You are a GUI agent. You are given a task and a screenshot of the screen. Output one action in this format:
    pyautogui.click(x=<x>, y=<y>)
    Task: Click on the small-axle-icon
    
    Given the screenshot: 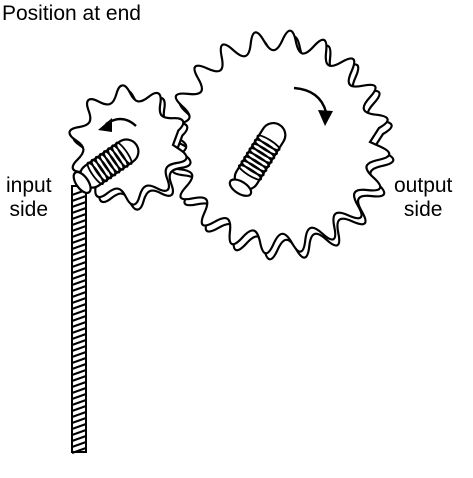 What is the action you would take?
    pyautogui.click(x=106, y=166)
    